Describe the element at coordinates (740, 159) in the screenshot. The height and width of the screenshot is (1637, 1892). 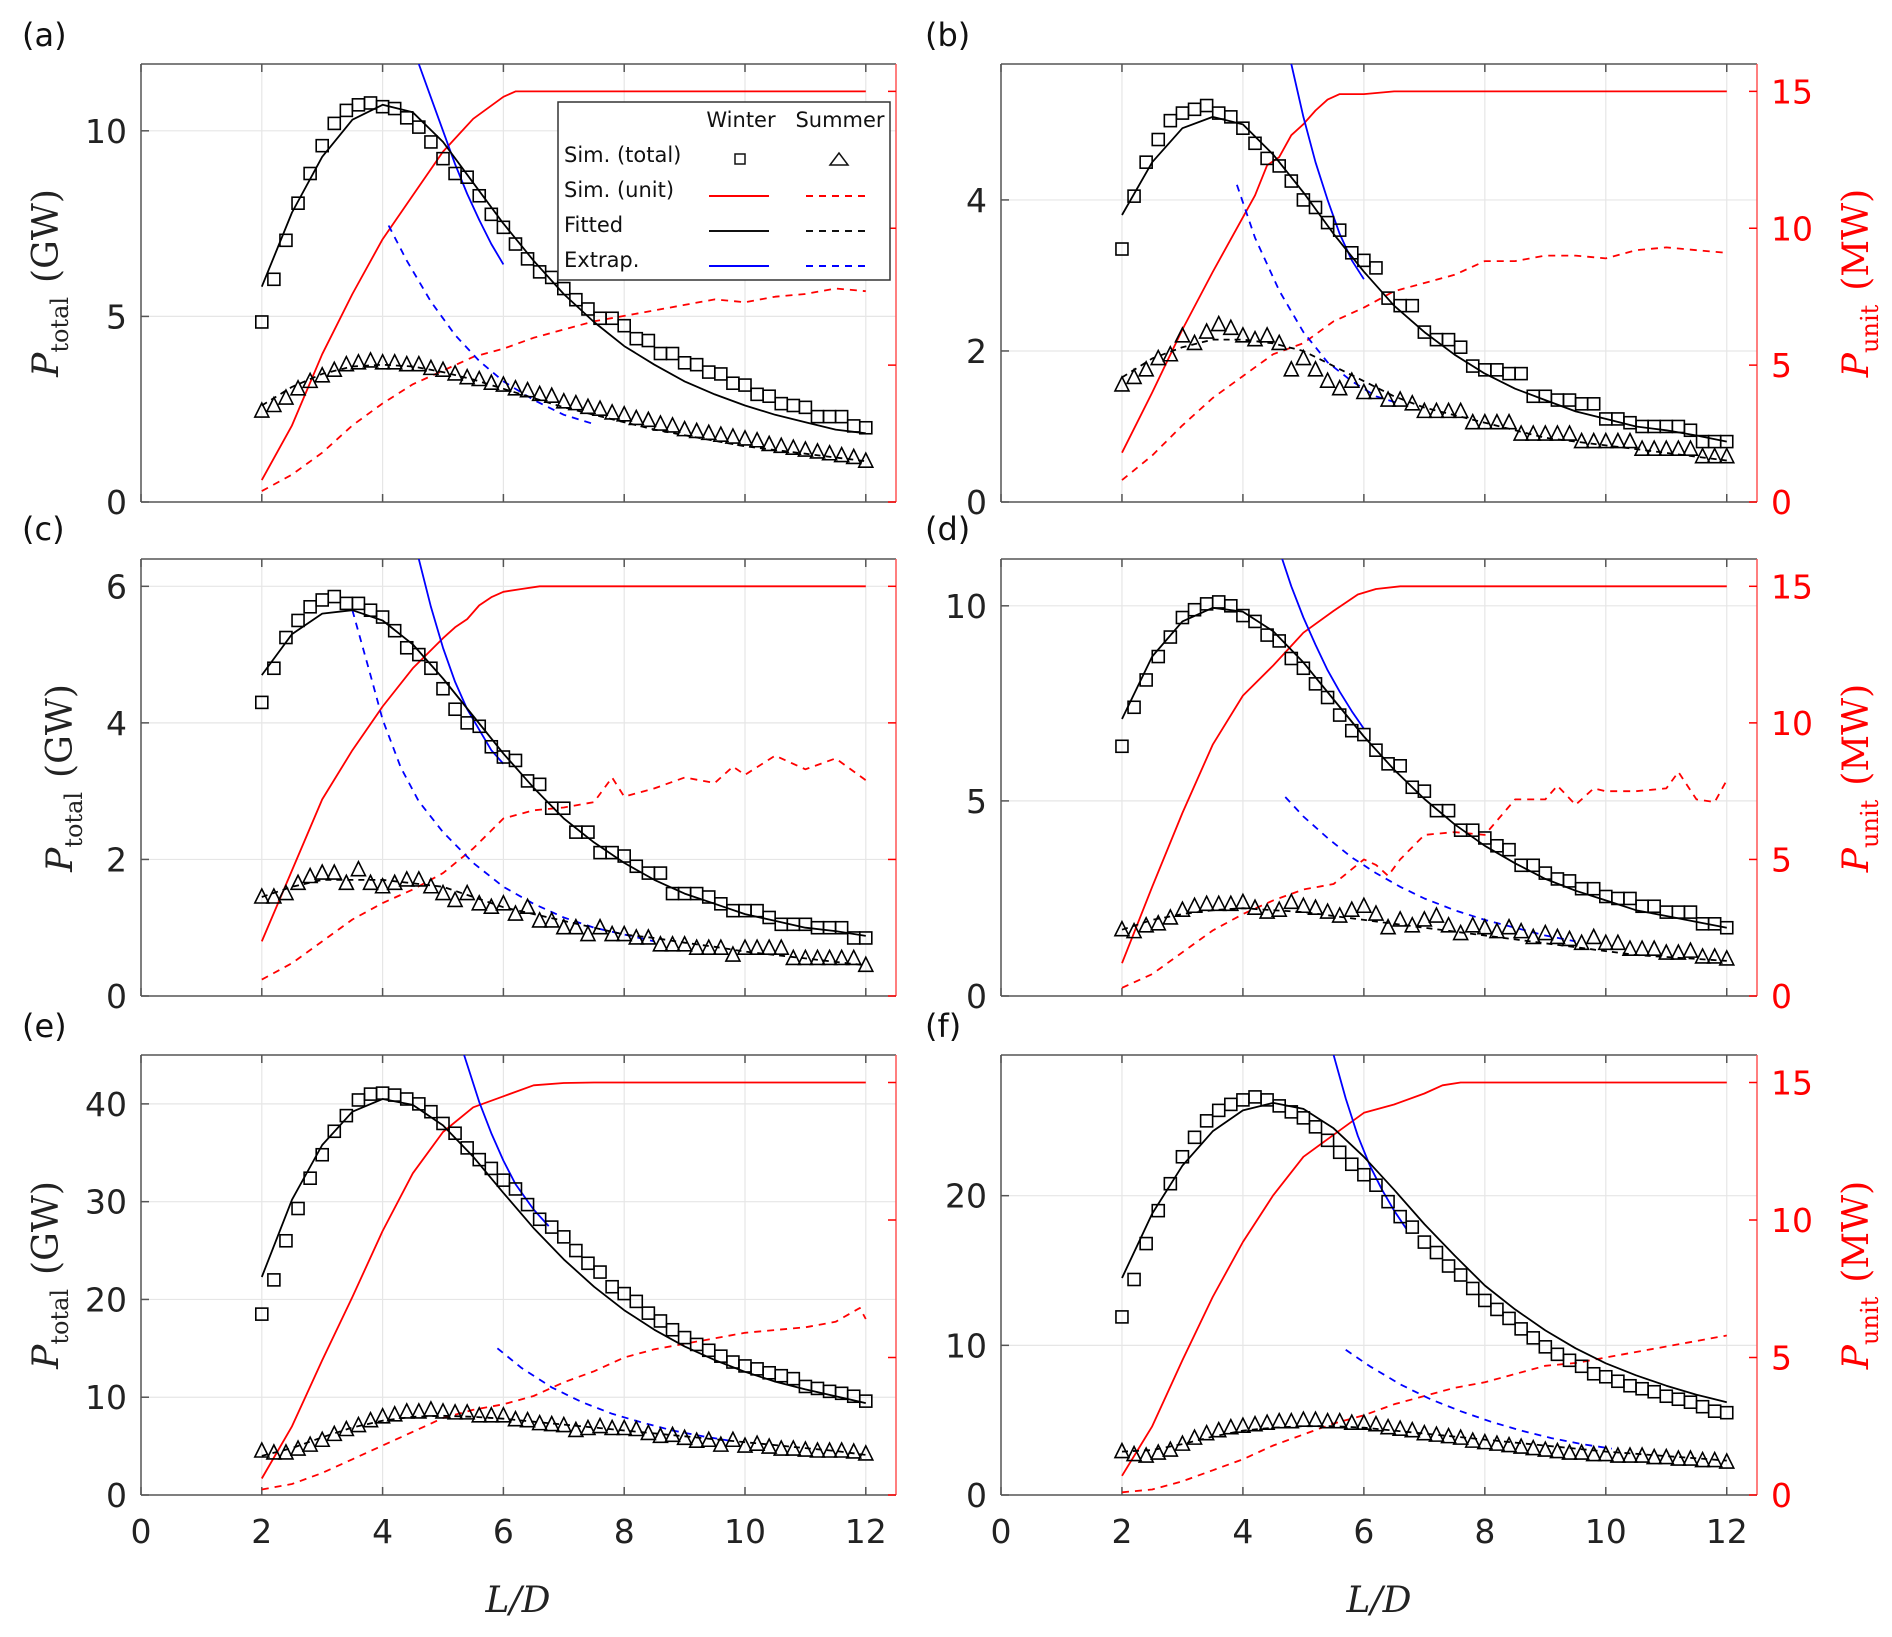
I see `square-marker-icon` at that location.